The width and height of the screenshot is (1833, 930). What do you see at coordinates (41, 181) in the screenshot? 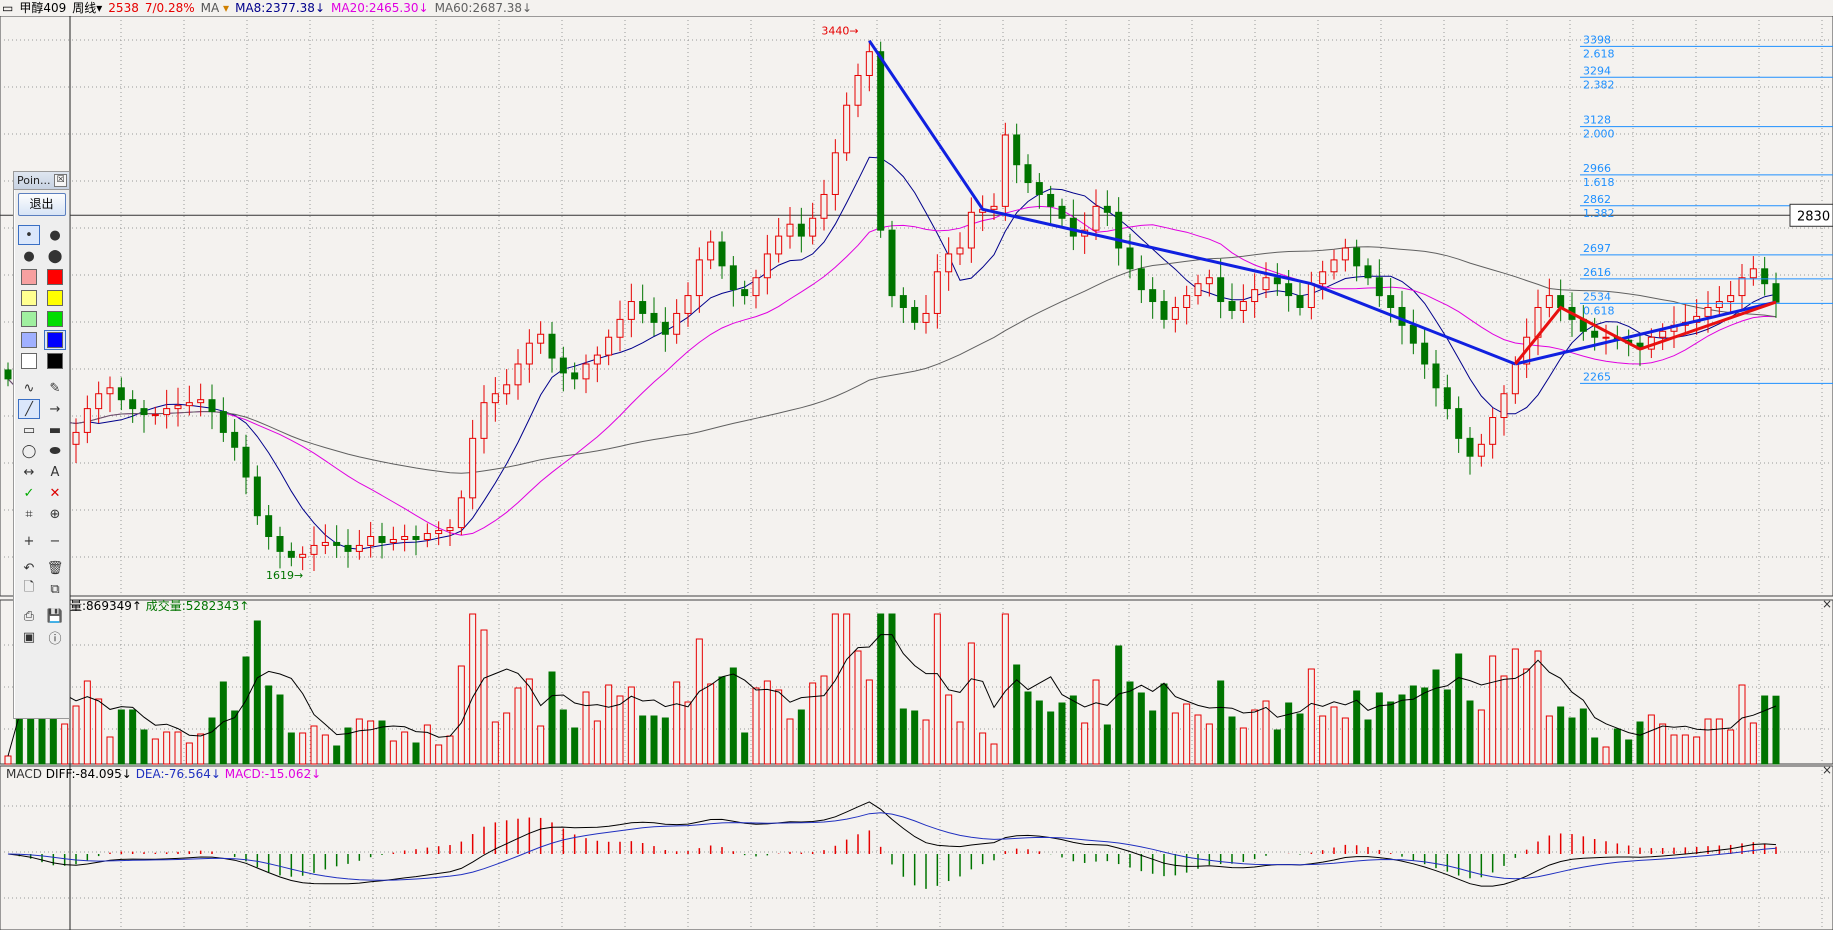
I see `toolbox-title: Poin... ☒` at bounding box center [41, 181].